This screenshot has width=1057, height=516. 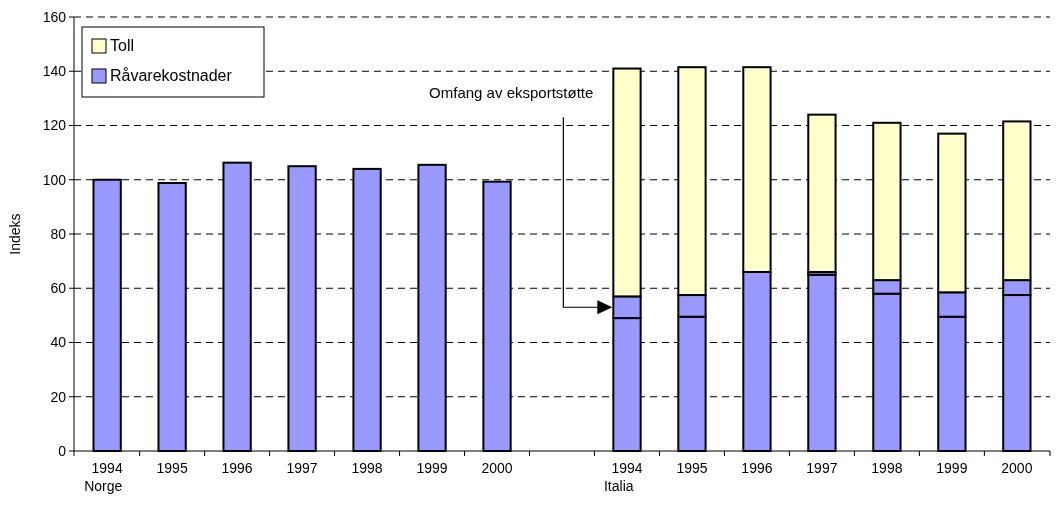 I want to click on x-tick-label: 1994 Italia, so click(x=623, y=477).